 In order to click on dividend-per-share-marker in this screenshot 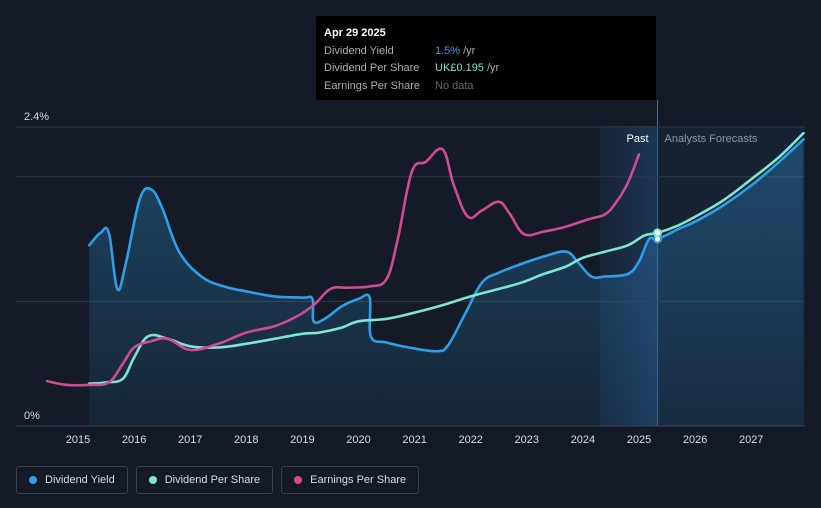, I will do `click(658, 233)`.